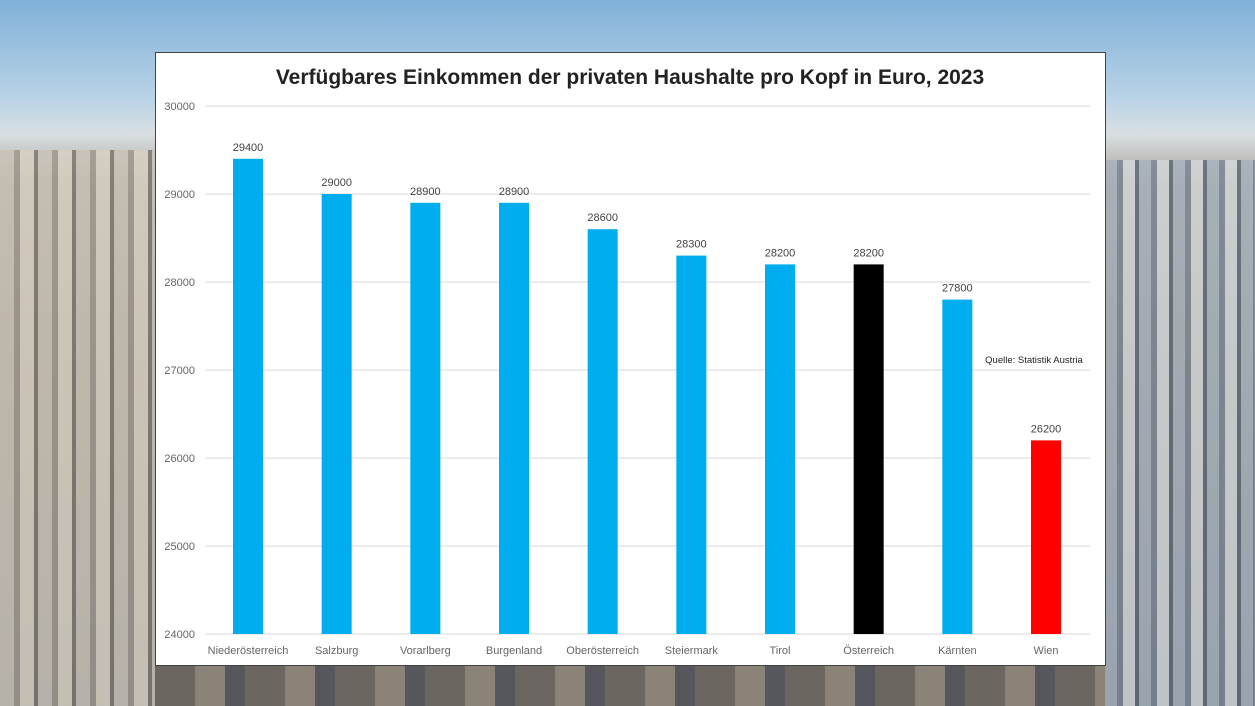 This screenshot has height=706, width=1255. Describe the element at coordinates (179, 195) in the screenshot. I see `y-tick-label: 29000` at that location.